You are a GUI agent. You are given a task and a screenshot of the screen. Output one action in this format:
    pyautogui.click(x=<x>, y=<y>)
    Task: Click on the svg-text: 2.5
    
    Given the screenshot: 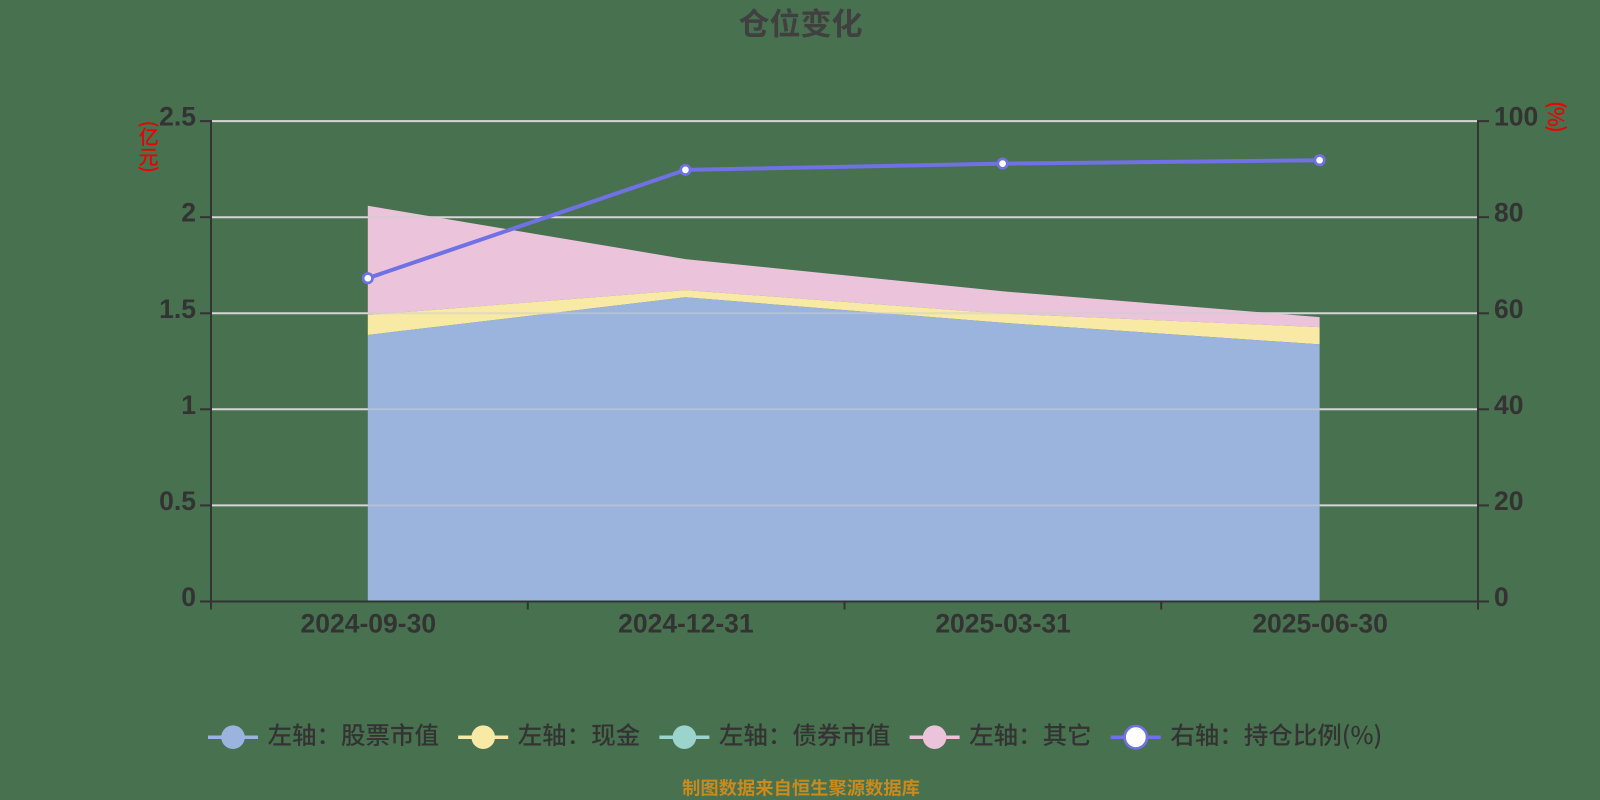 What is the action you would take?
    pyautogui.click(x=177, y=117)
    